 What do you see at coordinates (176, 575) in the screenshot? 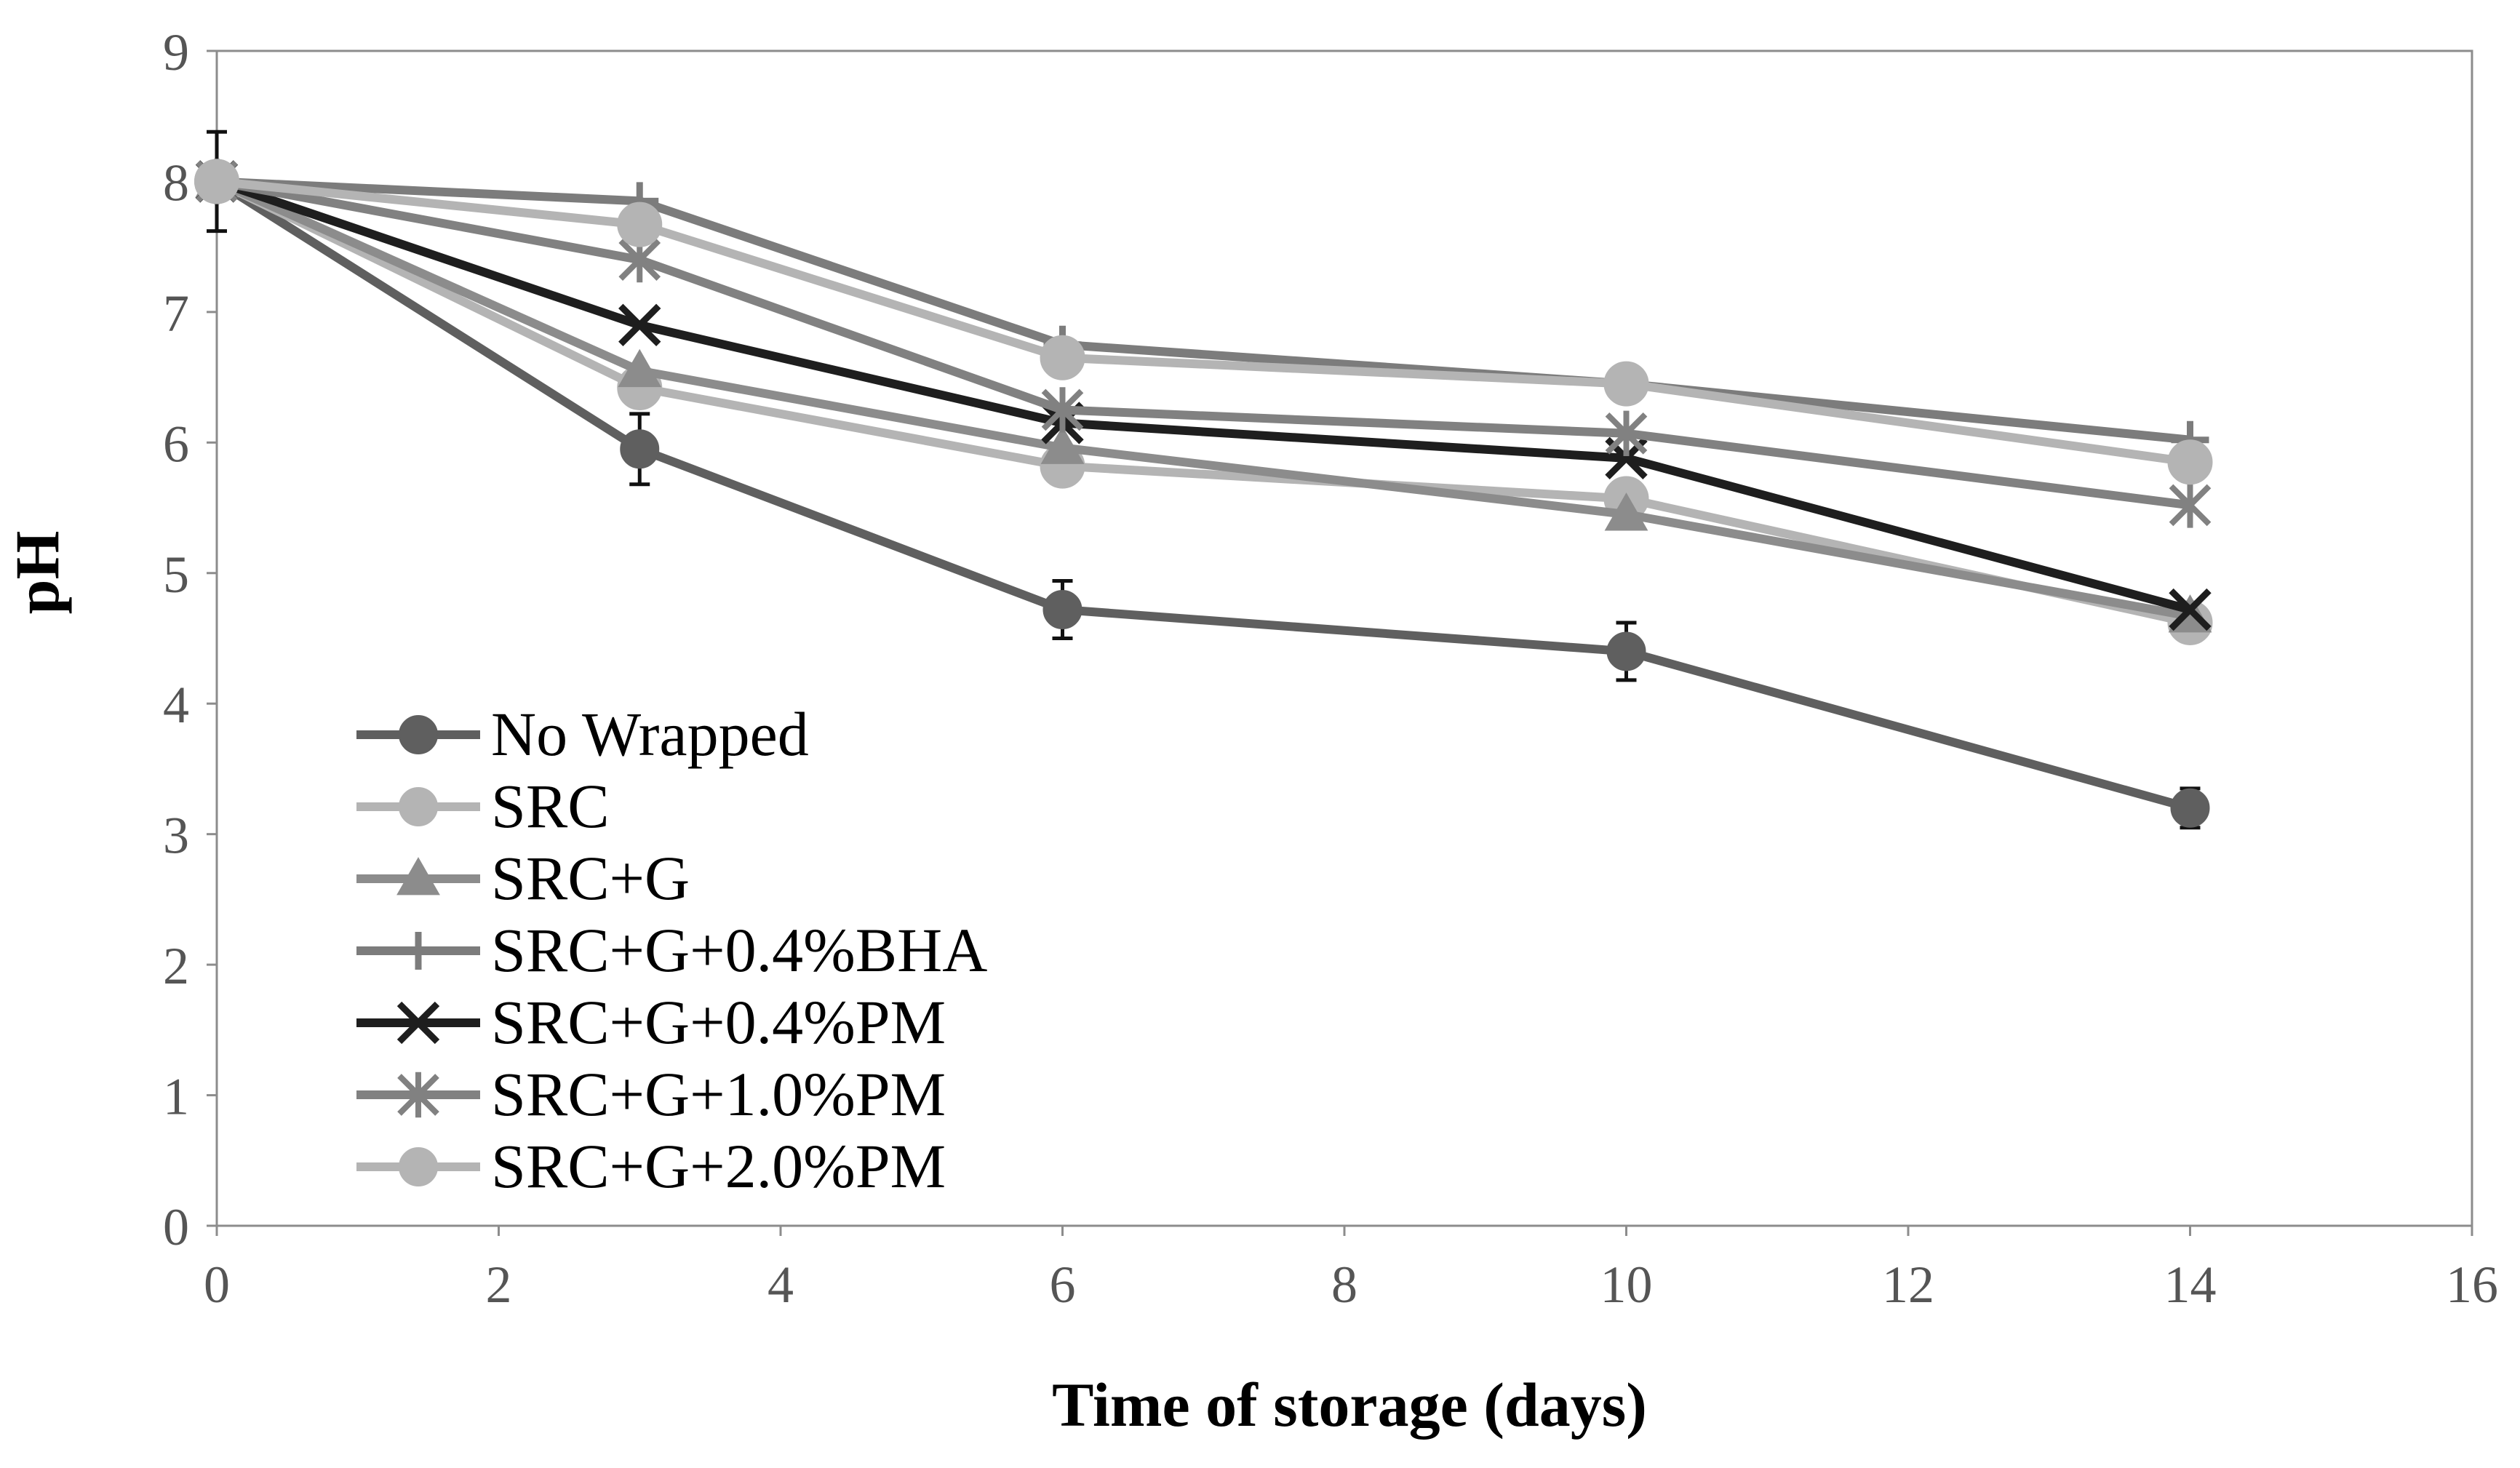
I see `y-tick-label: 5` at bounding box center [176, 575].